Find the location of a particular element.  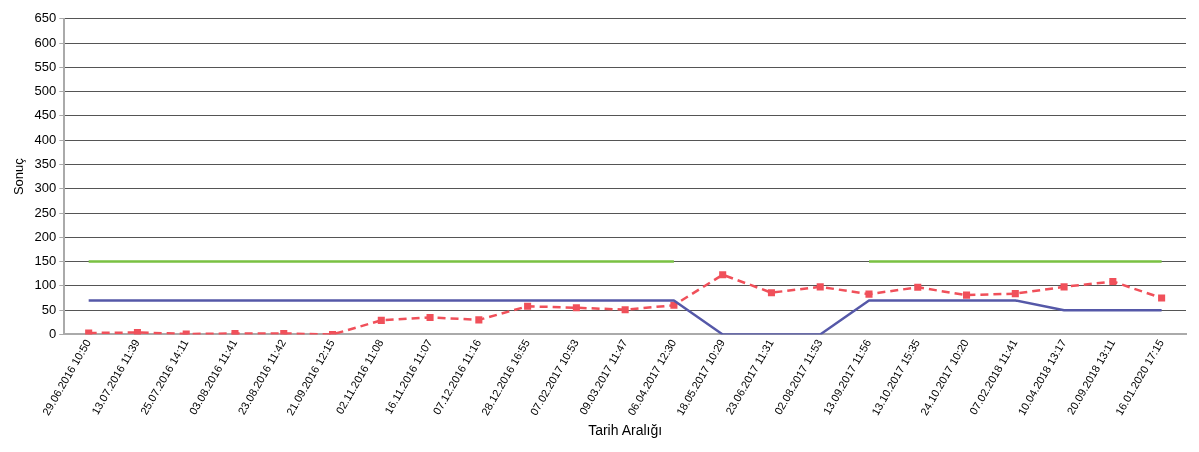

x-axis-title: Tarih Aralığı is located at coordinates (625, 430).